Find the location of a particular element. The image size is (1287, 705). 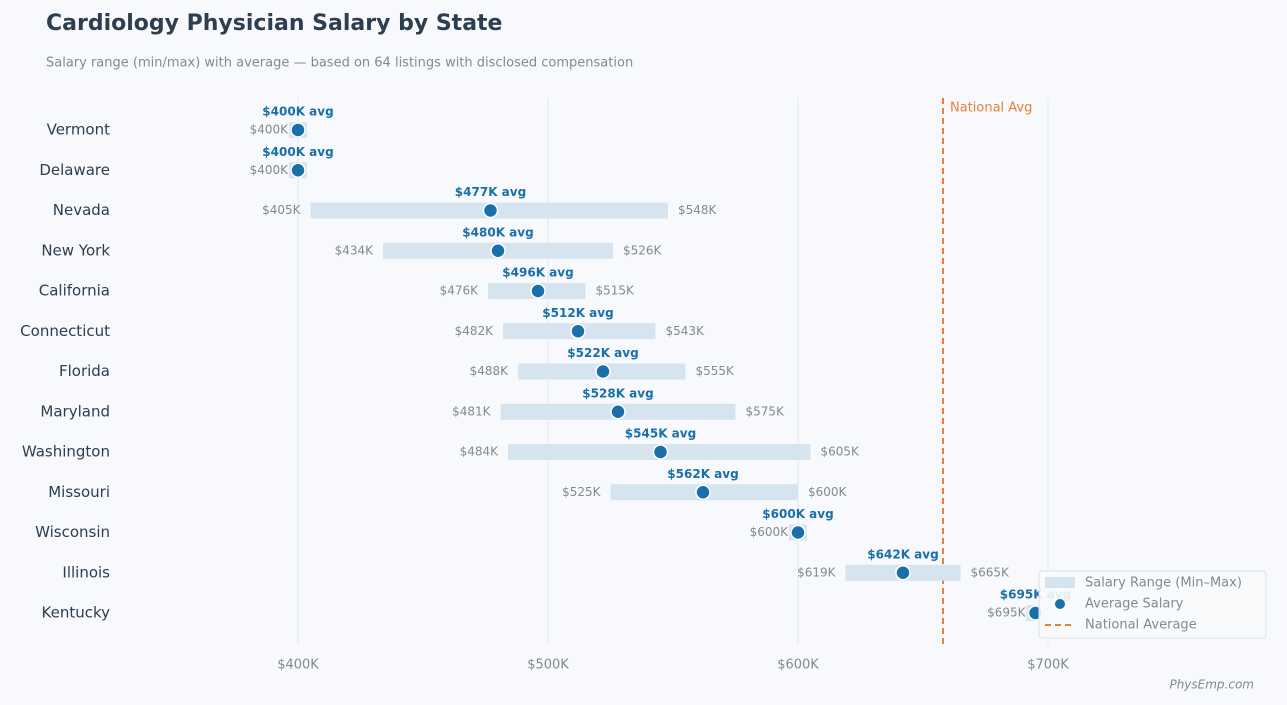

legend-label: Average Salary is located at coordinates (1134, 604).